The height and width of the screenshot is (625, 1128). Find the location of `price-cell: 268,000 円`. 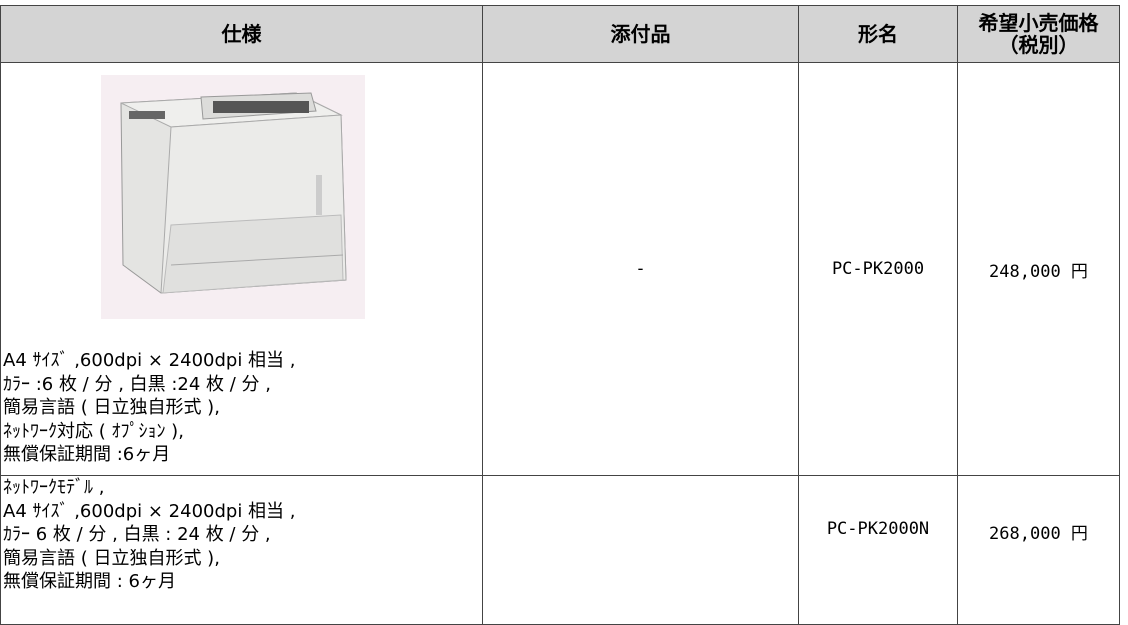

price-cell: 268,000 円 is located at coordinates (1038, 550).